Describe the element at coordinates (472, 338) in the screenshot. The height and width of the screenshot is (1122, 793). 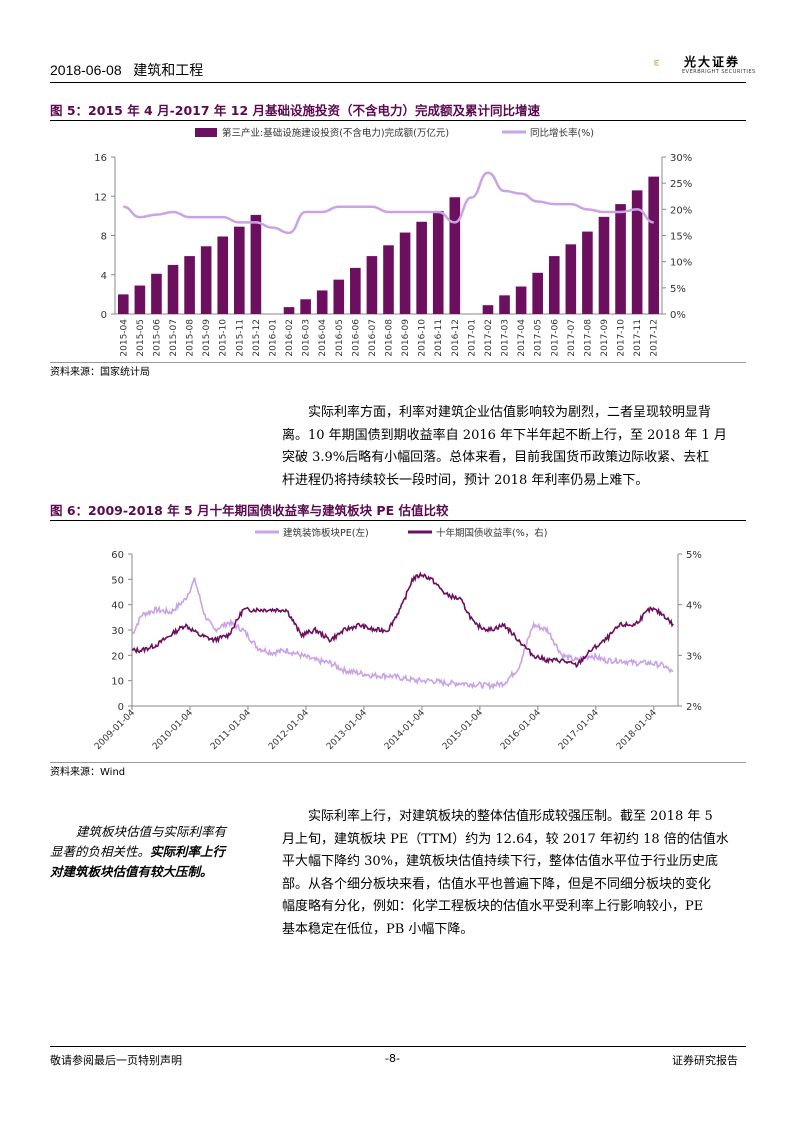
I see `x-tick-label: 2017-01` at that location.